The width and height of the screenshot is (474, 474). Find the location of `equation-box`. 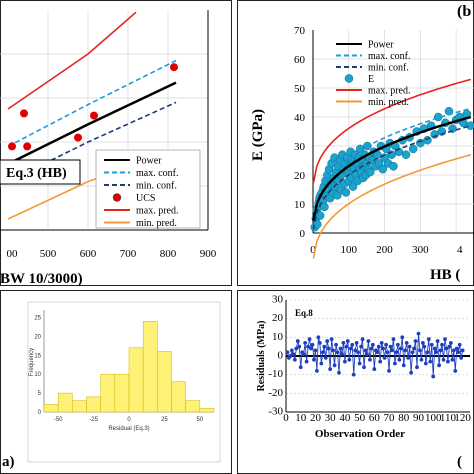

equation-box is located at coordinates (40, 172).